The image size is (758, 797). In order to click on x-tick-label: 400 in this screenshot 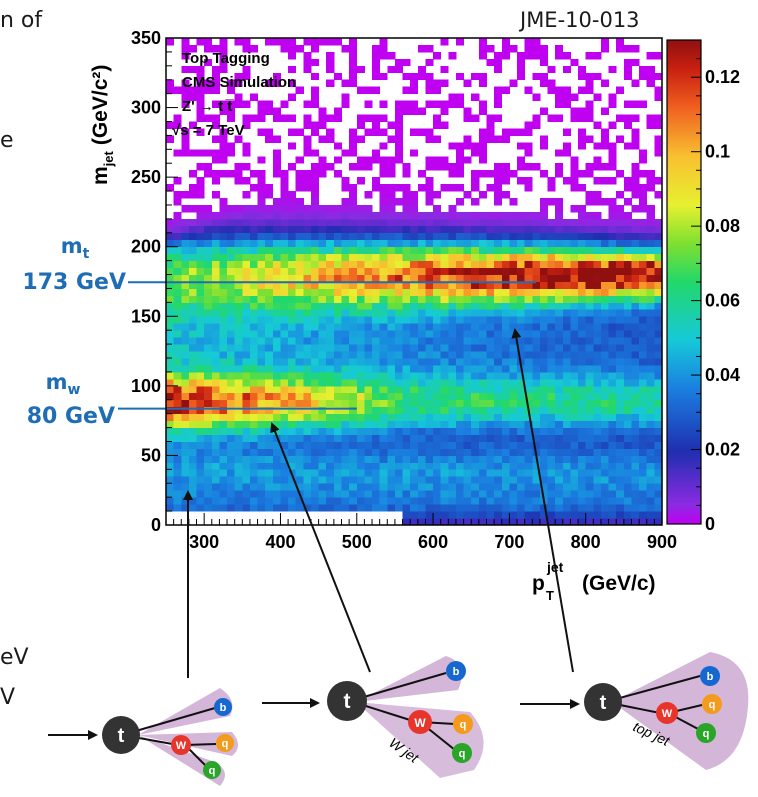, I will do `click(280, 542)`.